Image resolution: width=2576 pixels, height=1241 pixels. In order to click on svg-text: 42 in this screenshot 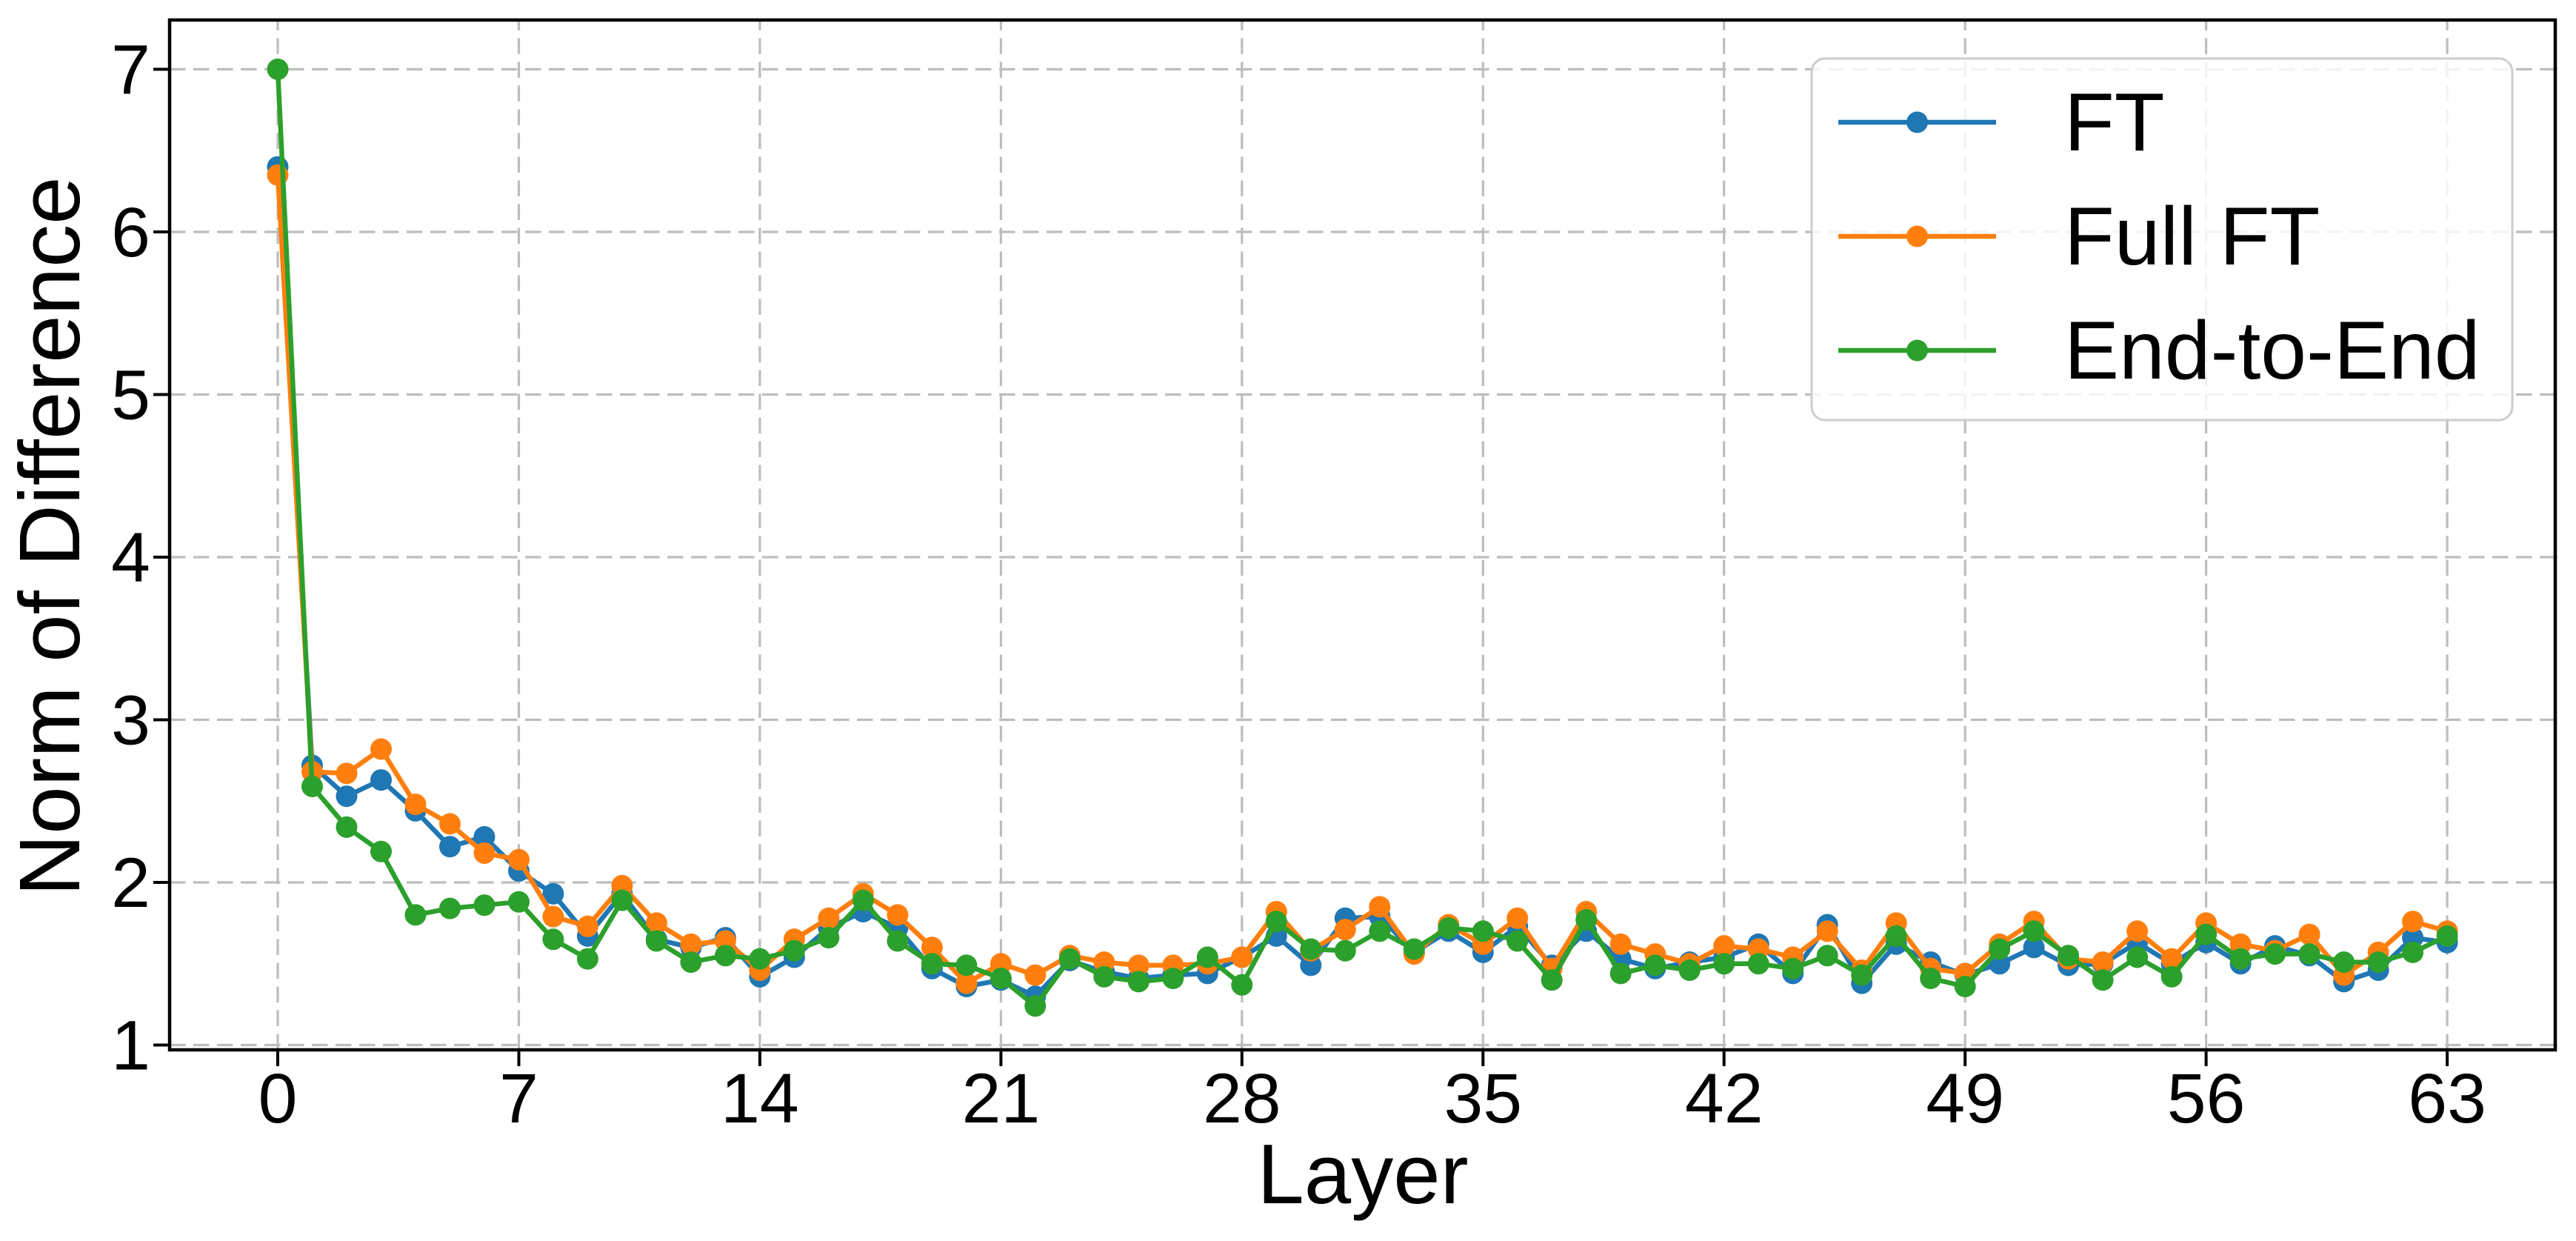, I will do `click(1724, 1098)`.